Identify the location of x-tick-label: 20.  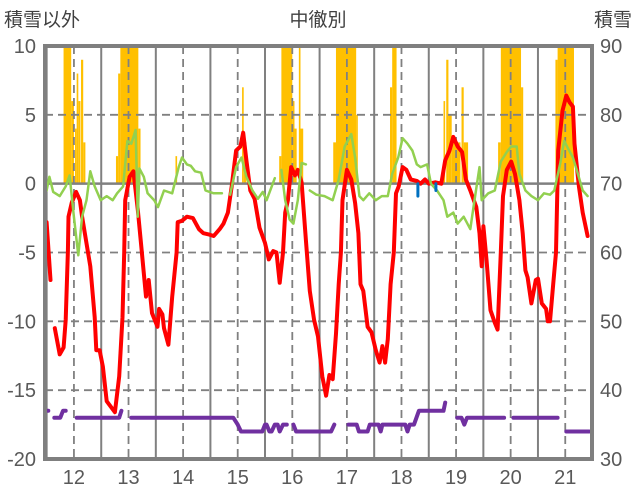
(511, 478).